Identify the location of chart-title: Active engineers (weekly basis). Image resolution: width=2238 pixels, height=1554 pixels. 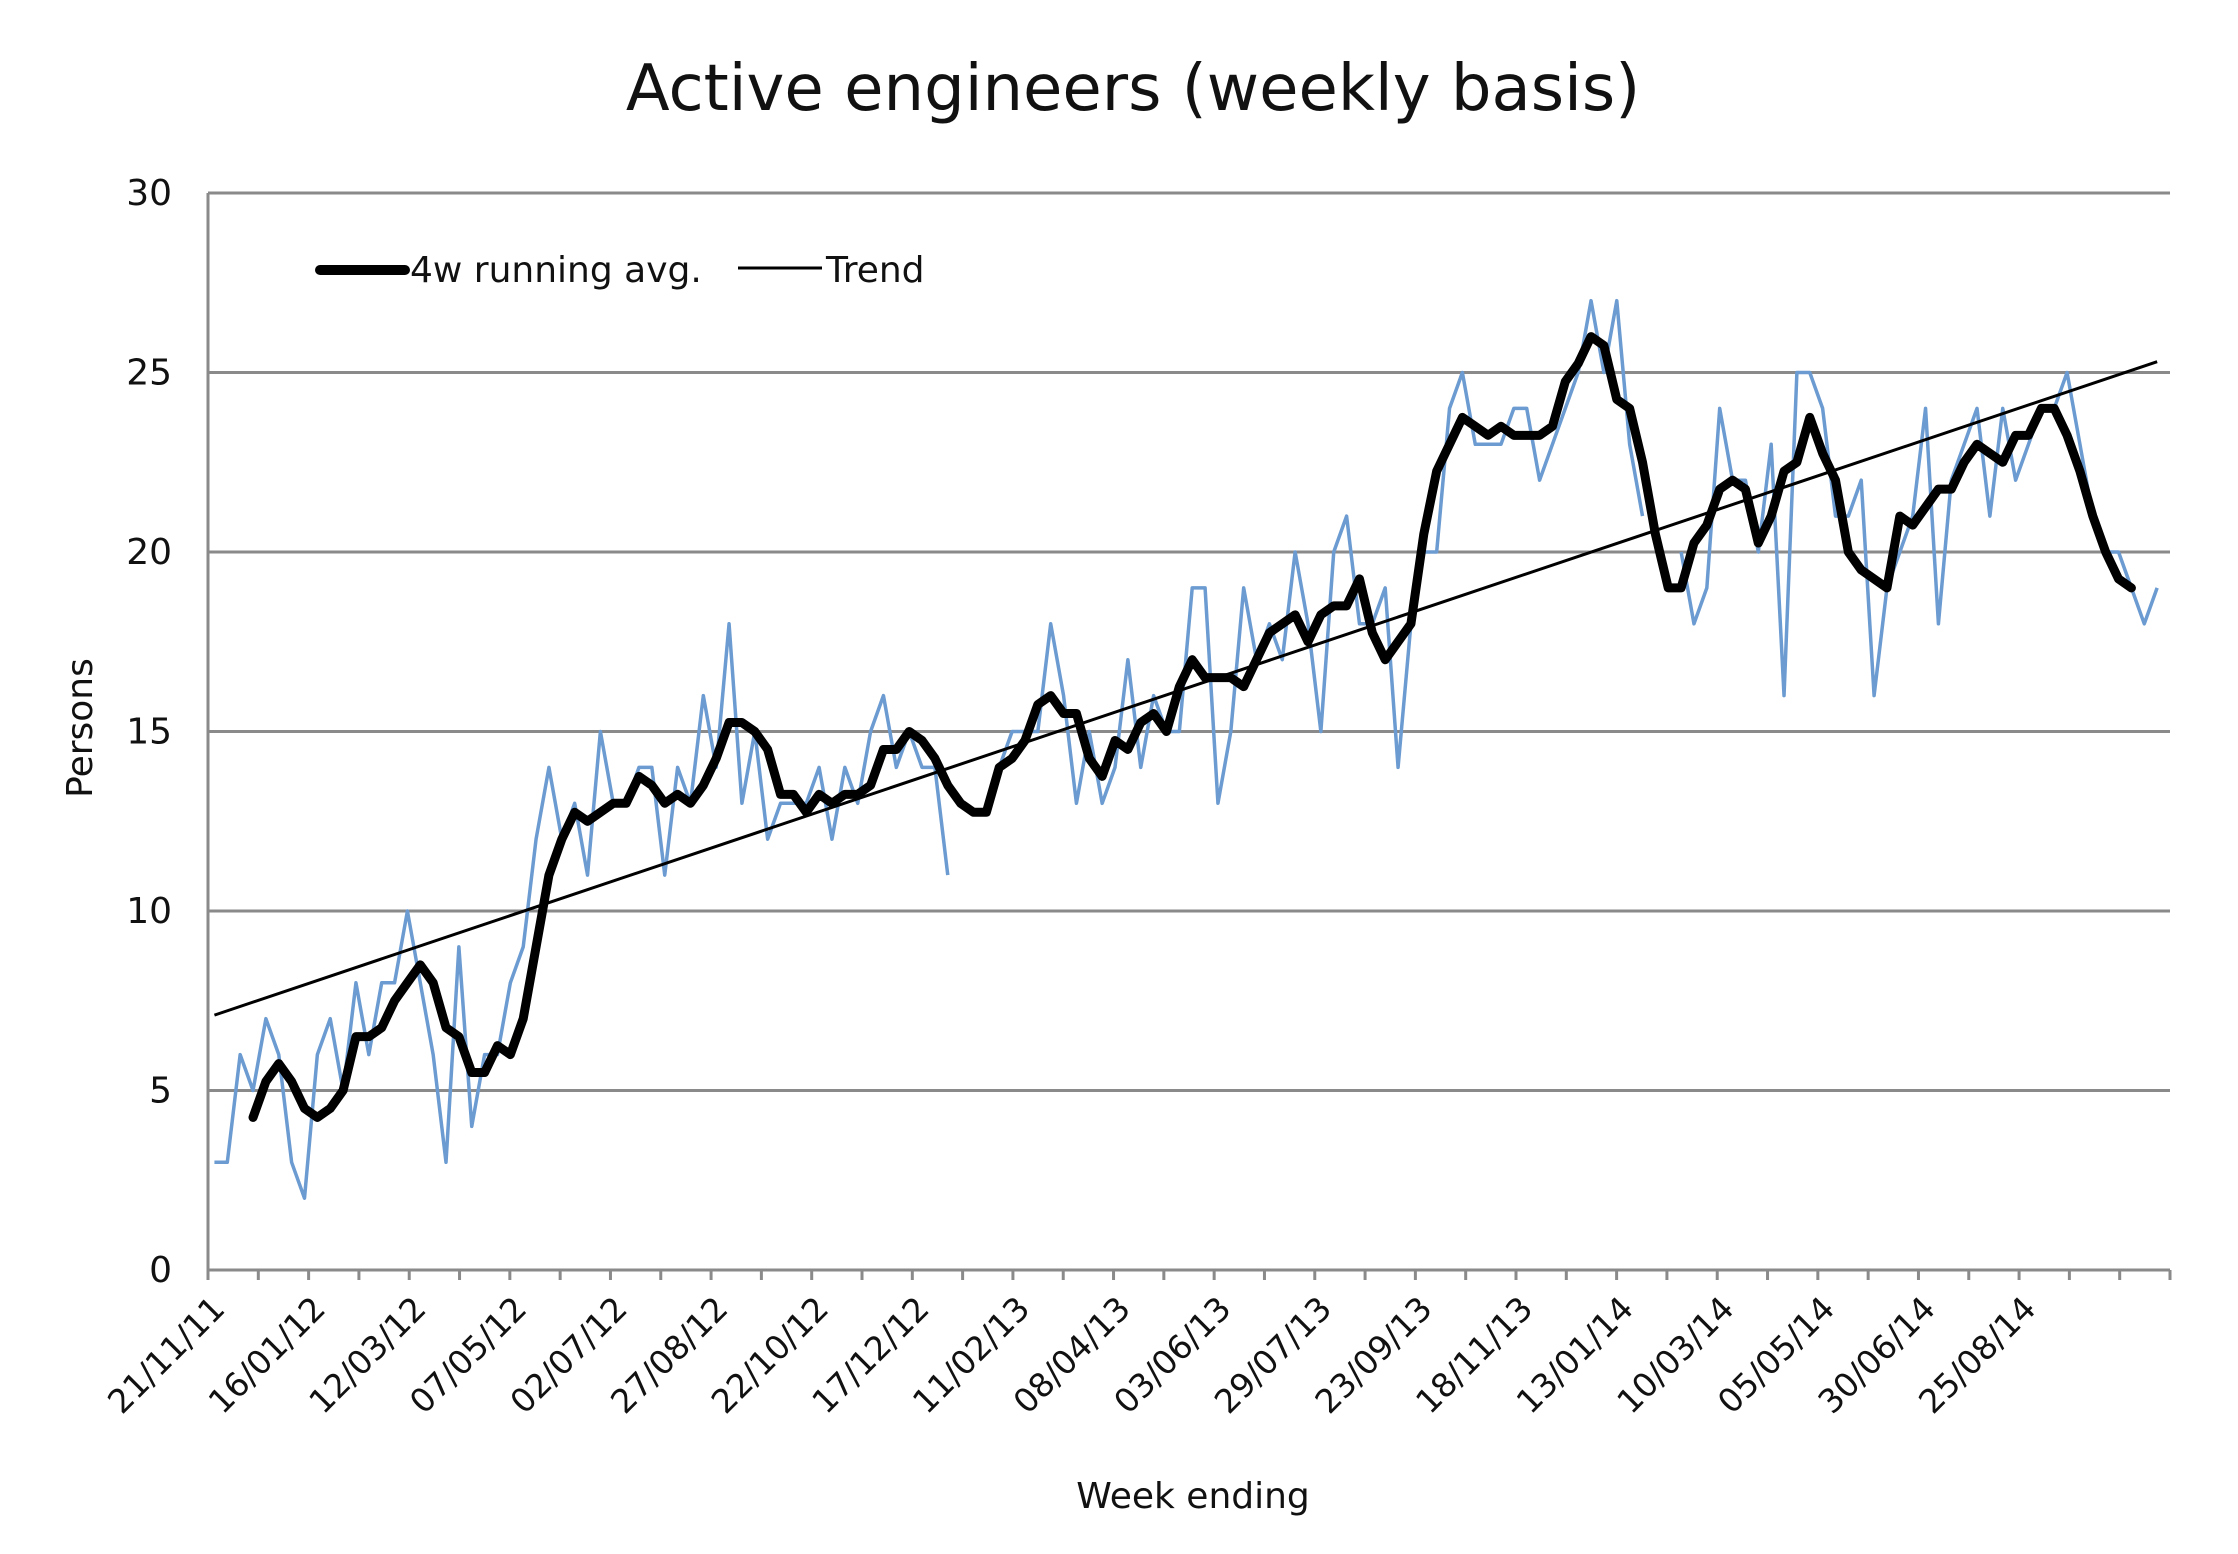
(1133, 89).